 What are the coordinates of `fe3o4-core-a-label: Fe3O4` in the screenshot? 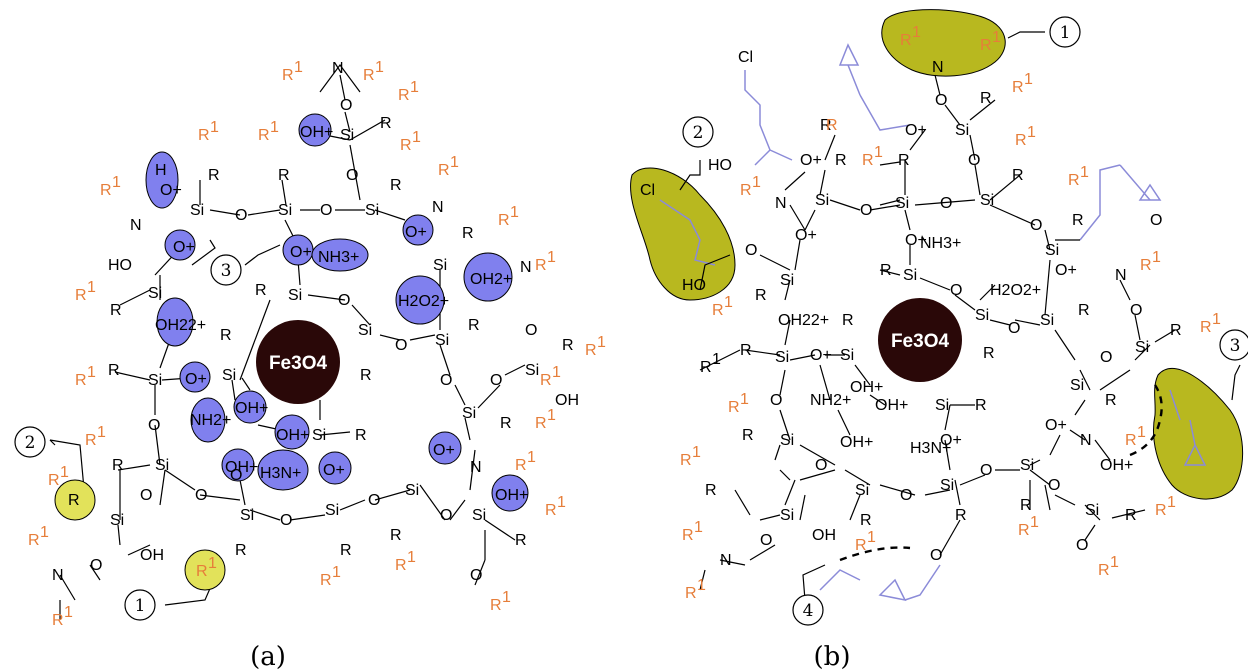 It's located at (298, 363).